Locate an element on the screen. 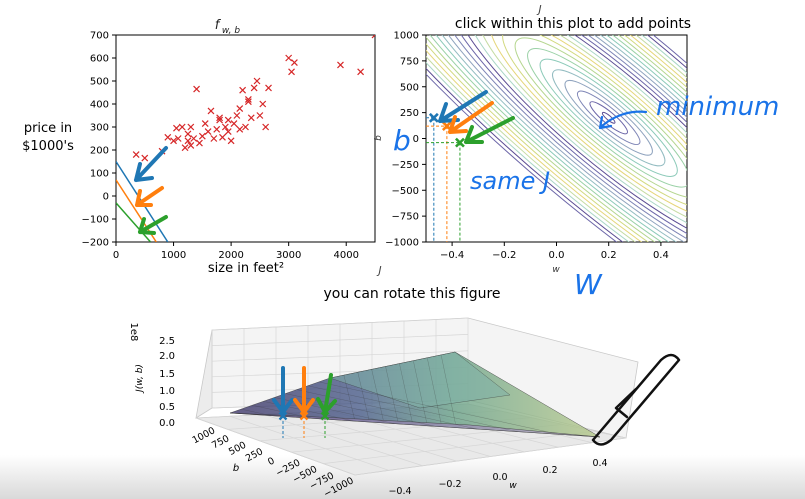  handwritten-minimum: minimum is located at coordinates (717, 107).